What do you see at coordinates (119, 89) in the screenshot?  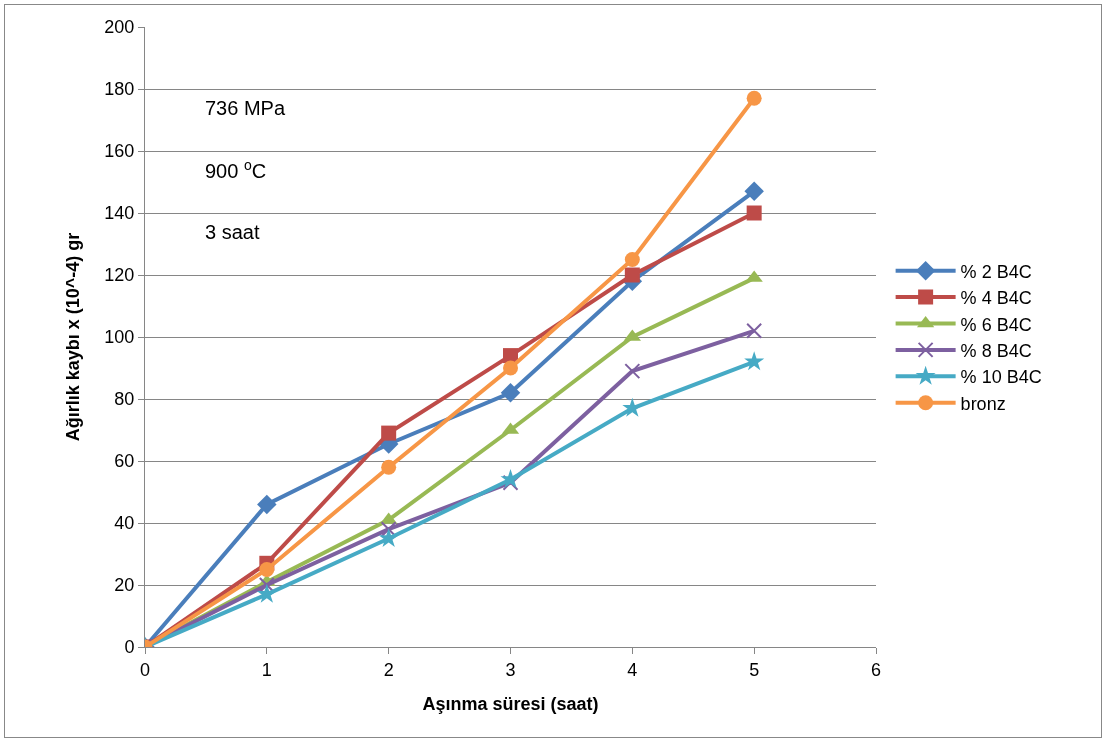 I see `y-tick-label: 180` at bounding box center [119, 89].